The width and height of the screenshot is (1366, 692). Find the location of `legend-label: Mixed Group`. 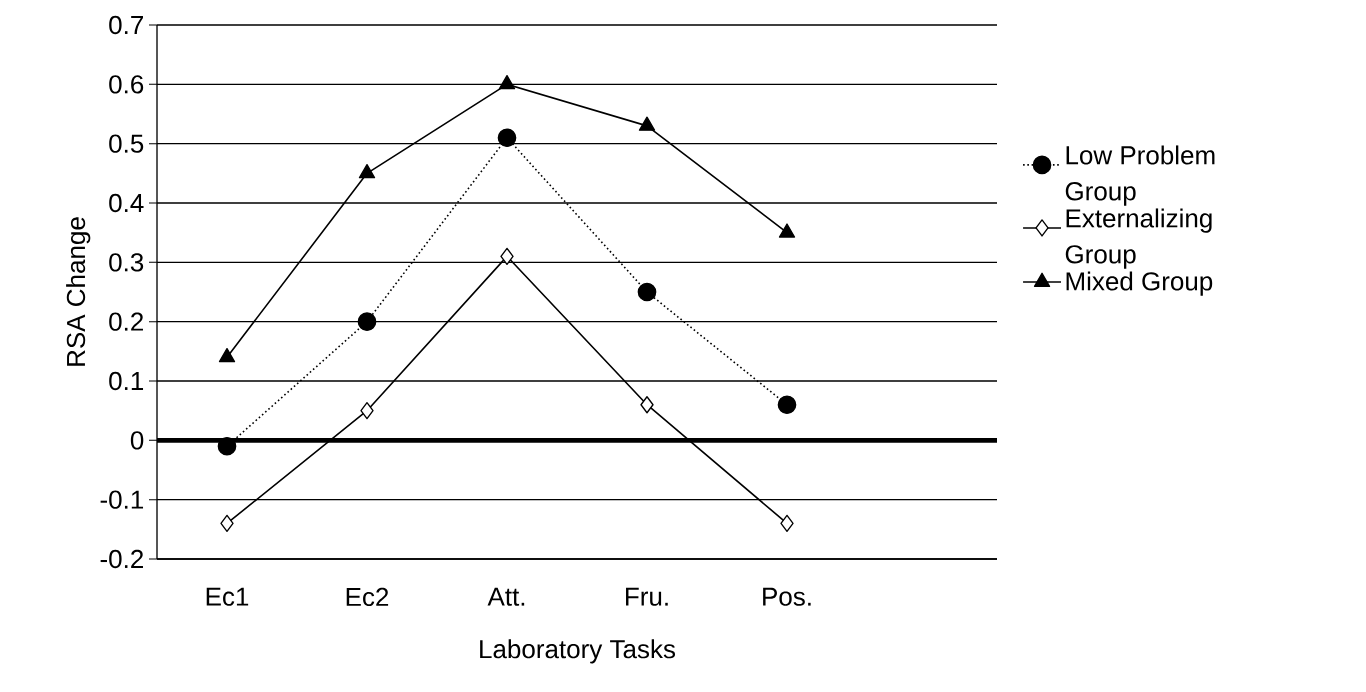

legend-label: Mixed Group is located at coordinates (1139, 283).